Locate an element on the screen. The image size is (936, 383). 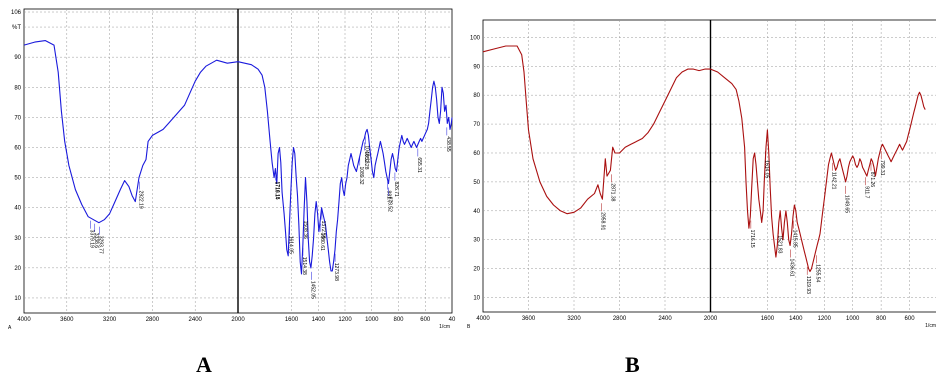
panel-a-peak-label: 826.71 is located at coordinates (396, 190).